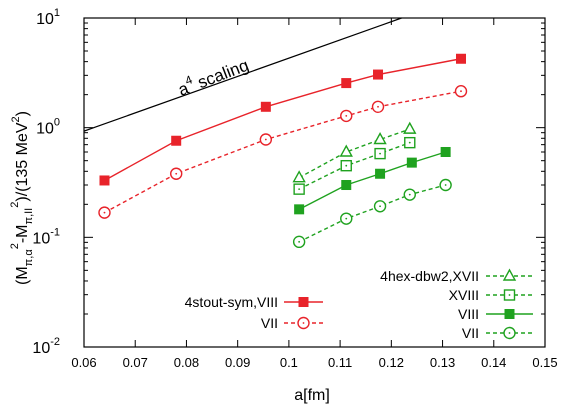  I want to click on legend-label: XVIII, so click(464, 295).